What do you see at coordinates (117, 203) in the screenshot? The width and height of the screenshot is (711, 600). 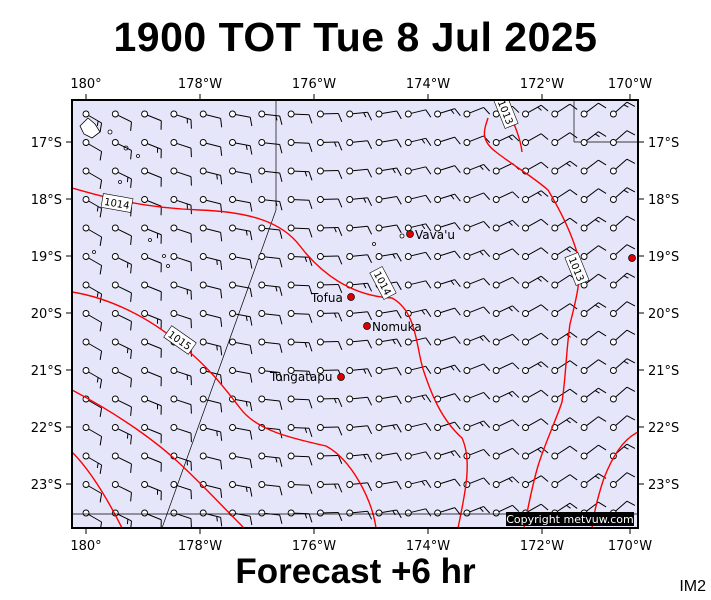 I see `isobar-label: 1014` at bounding box center [117, 203].